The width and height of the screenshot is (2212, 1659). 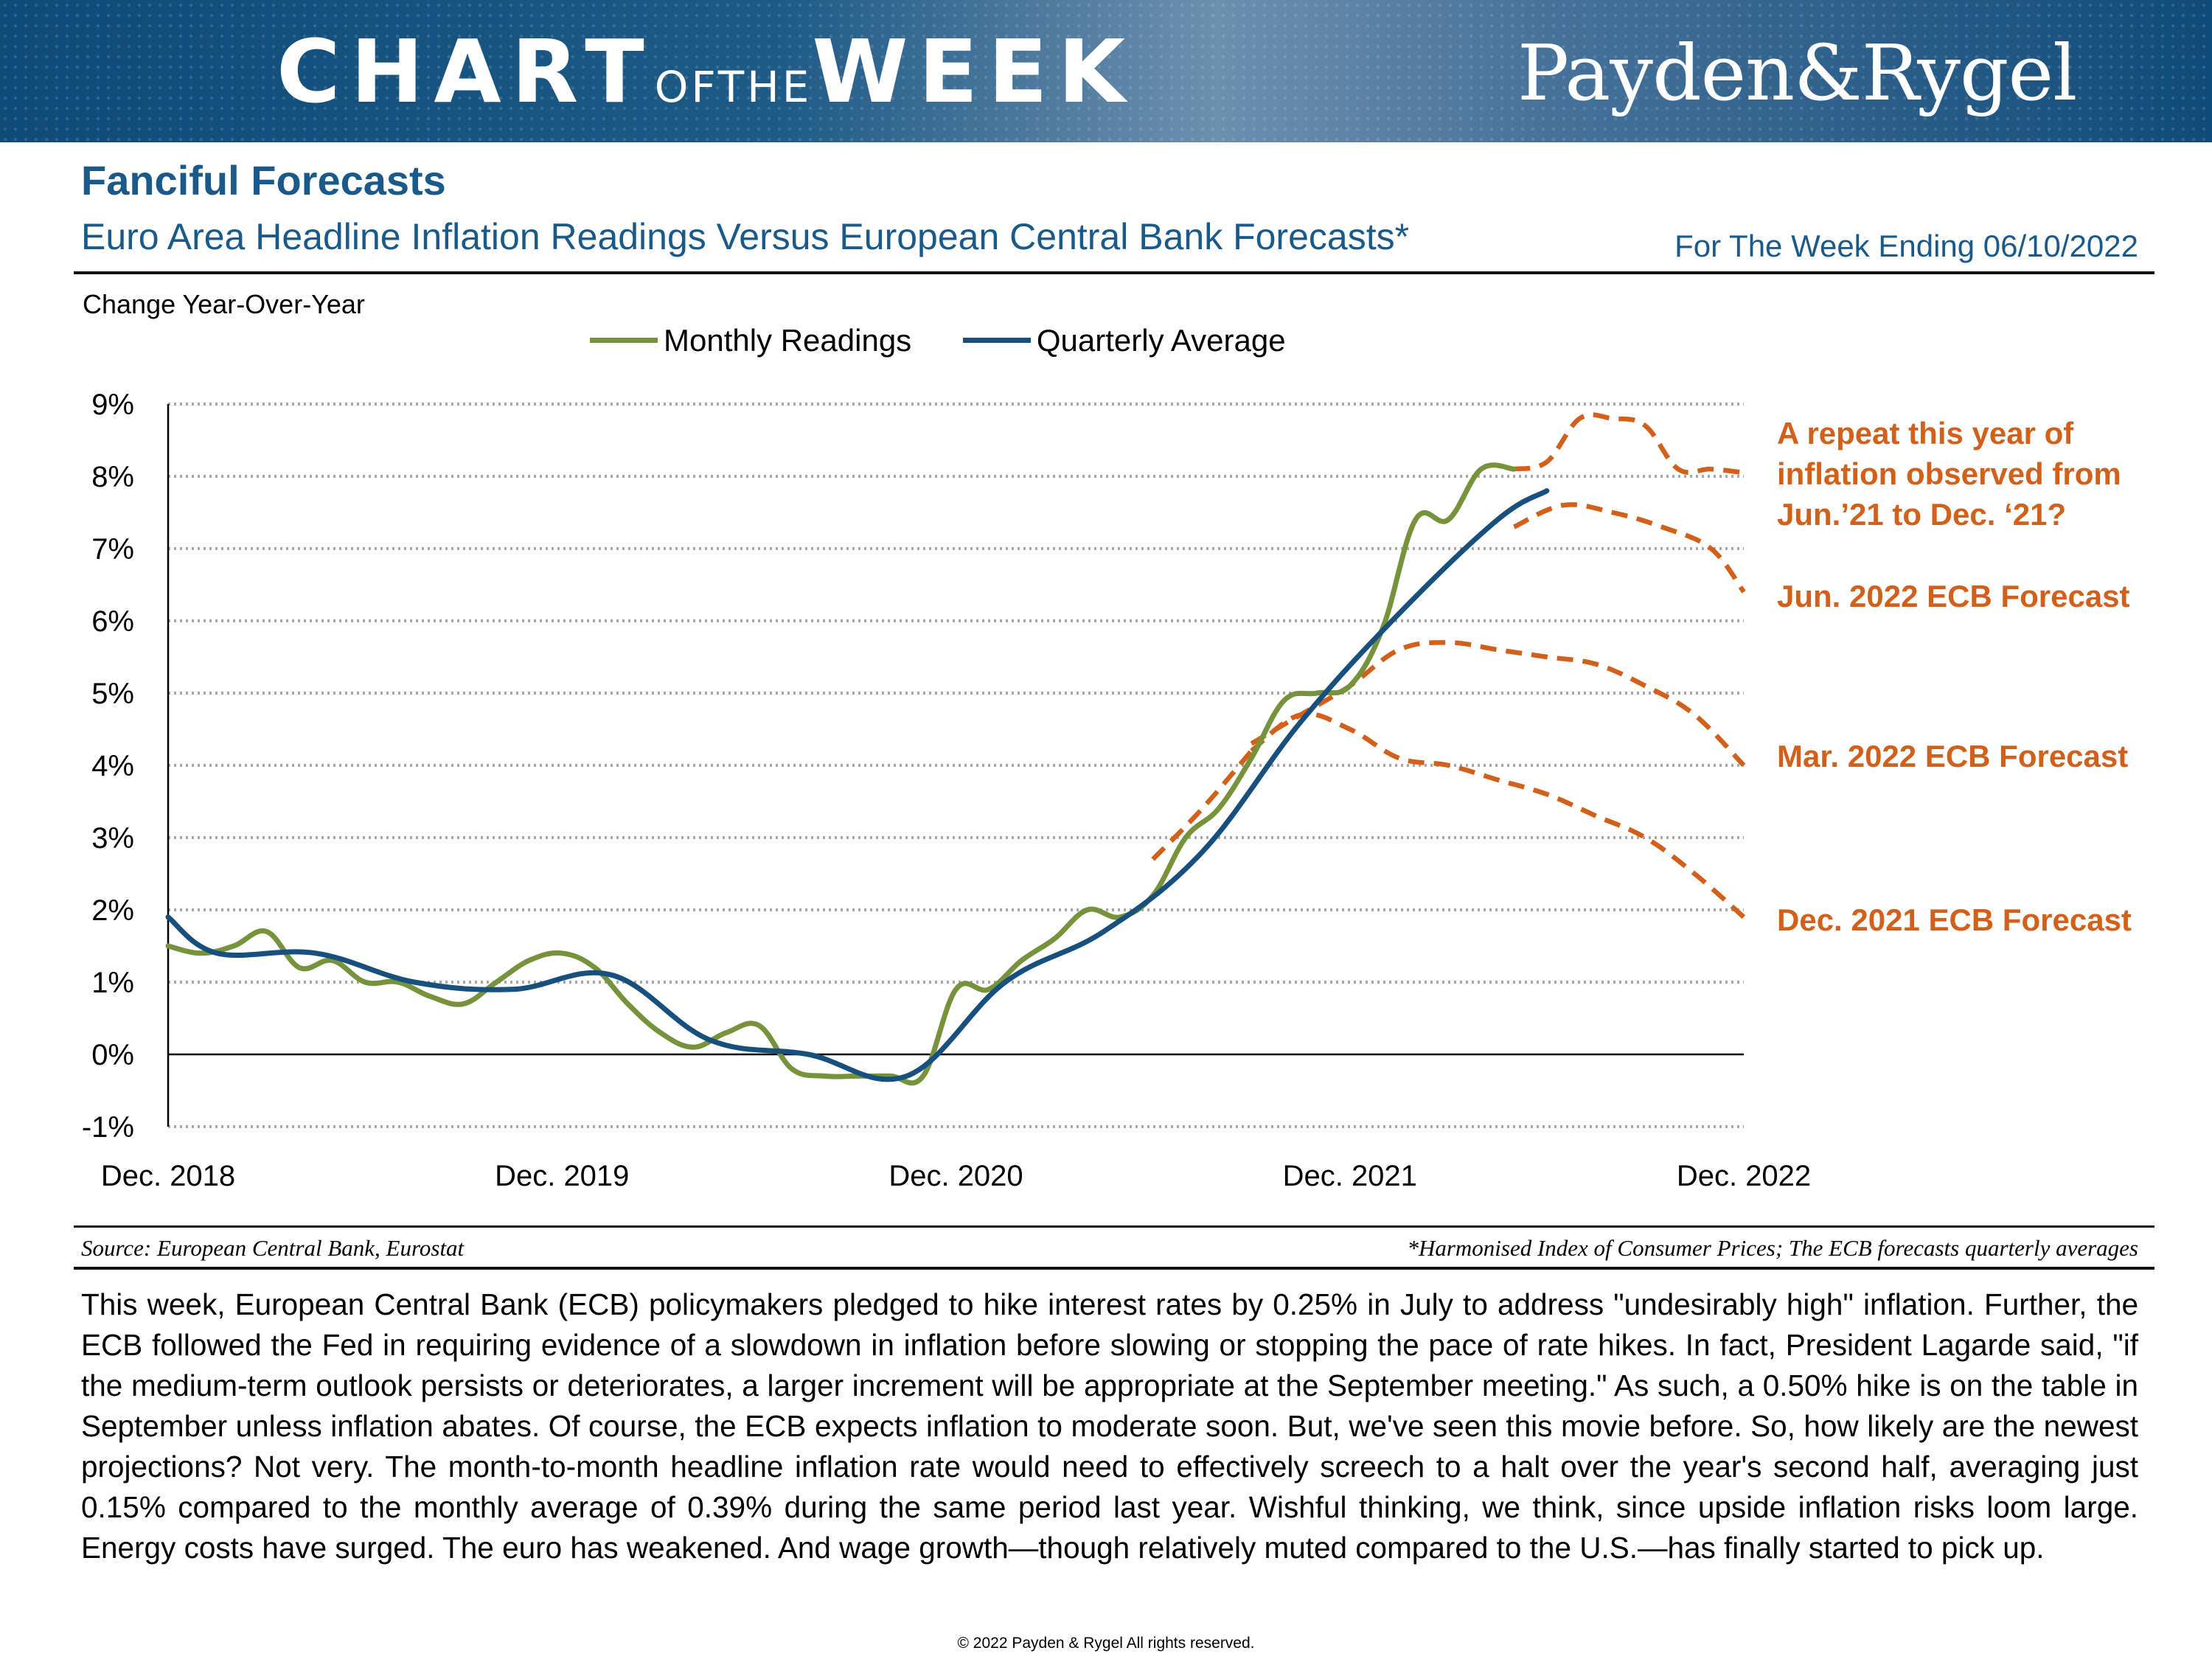 I want to click on payden-rygel-logo: Payden&Rygel, so click(x=1797, y=73).